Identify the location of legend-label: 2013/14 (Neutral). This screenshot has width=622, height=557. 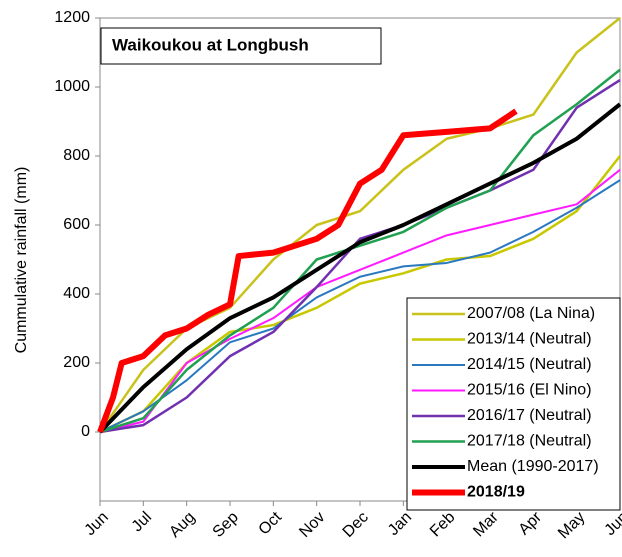
(529, 339).